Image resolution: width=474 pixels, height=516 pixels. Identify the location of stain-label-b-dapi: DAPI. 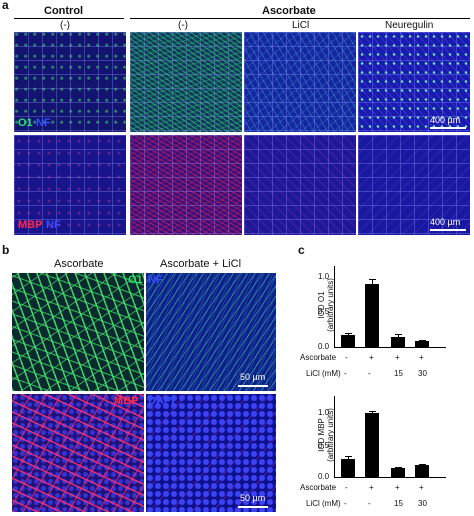
(161, 401).